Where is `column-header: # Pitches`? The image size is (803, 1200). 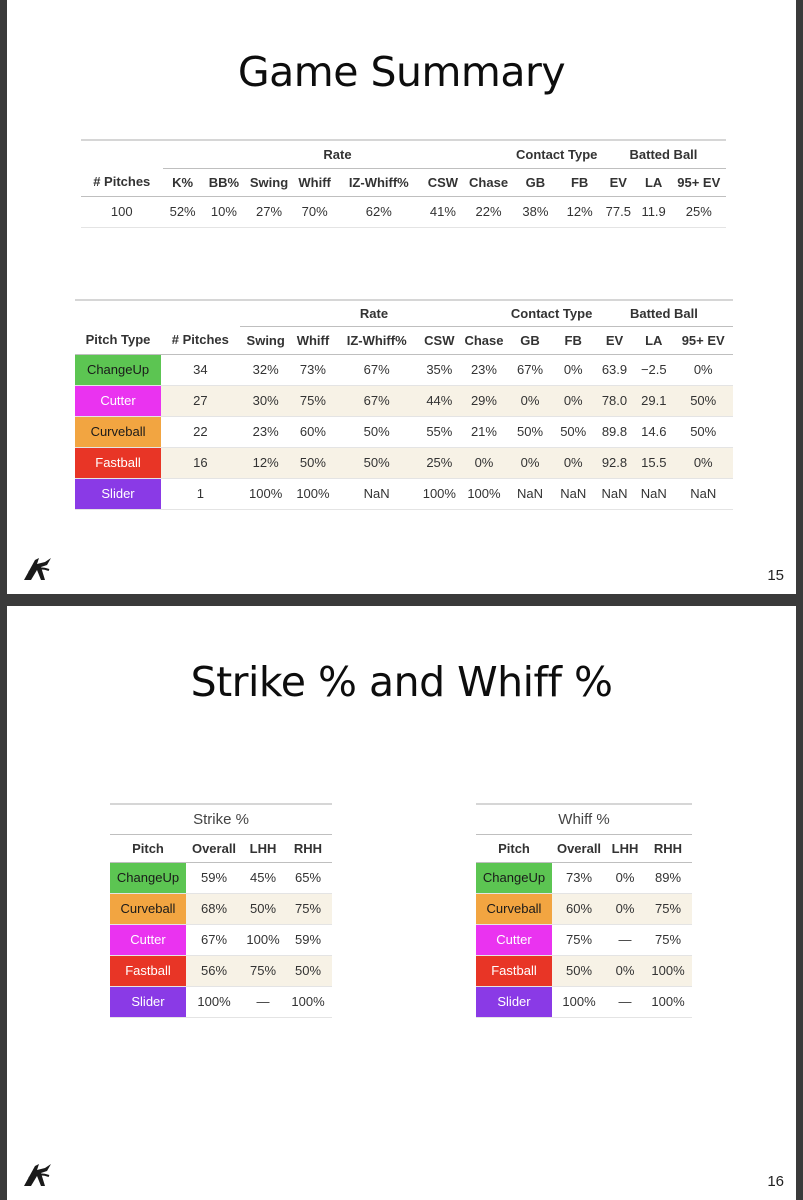
column-header: # Pitches is located at coordinates (122, 182).